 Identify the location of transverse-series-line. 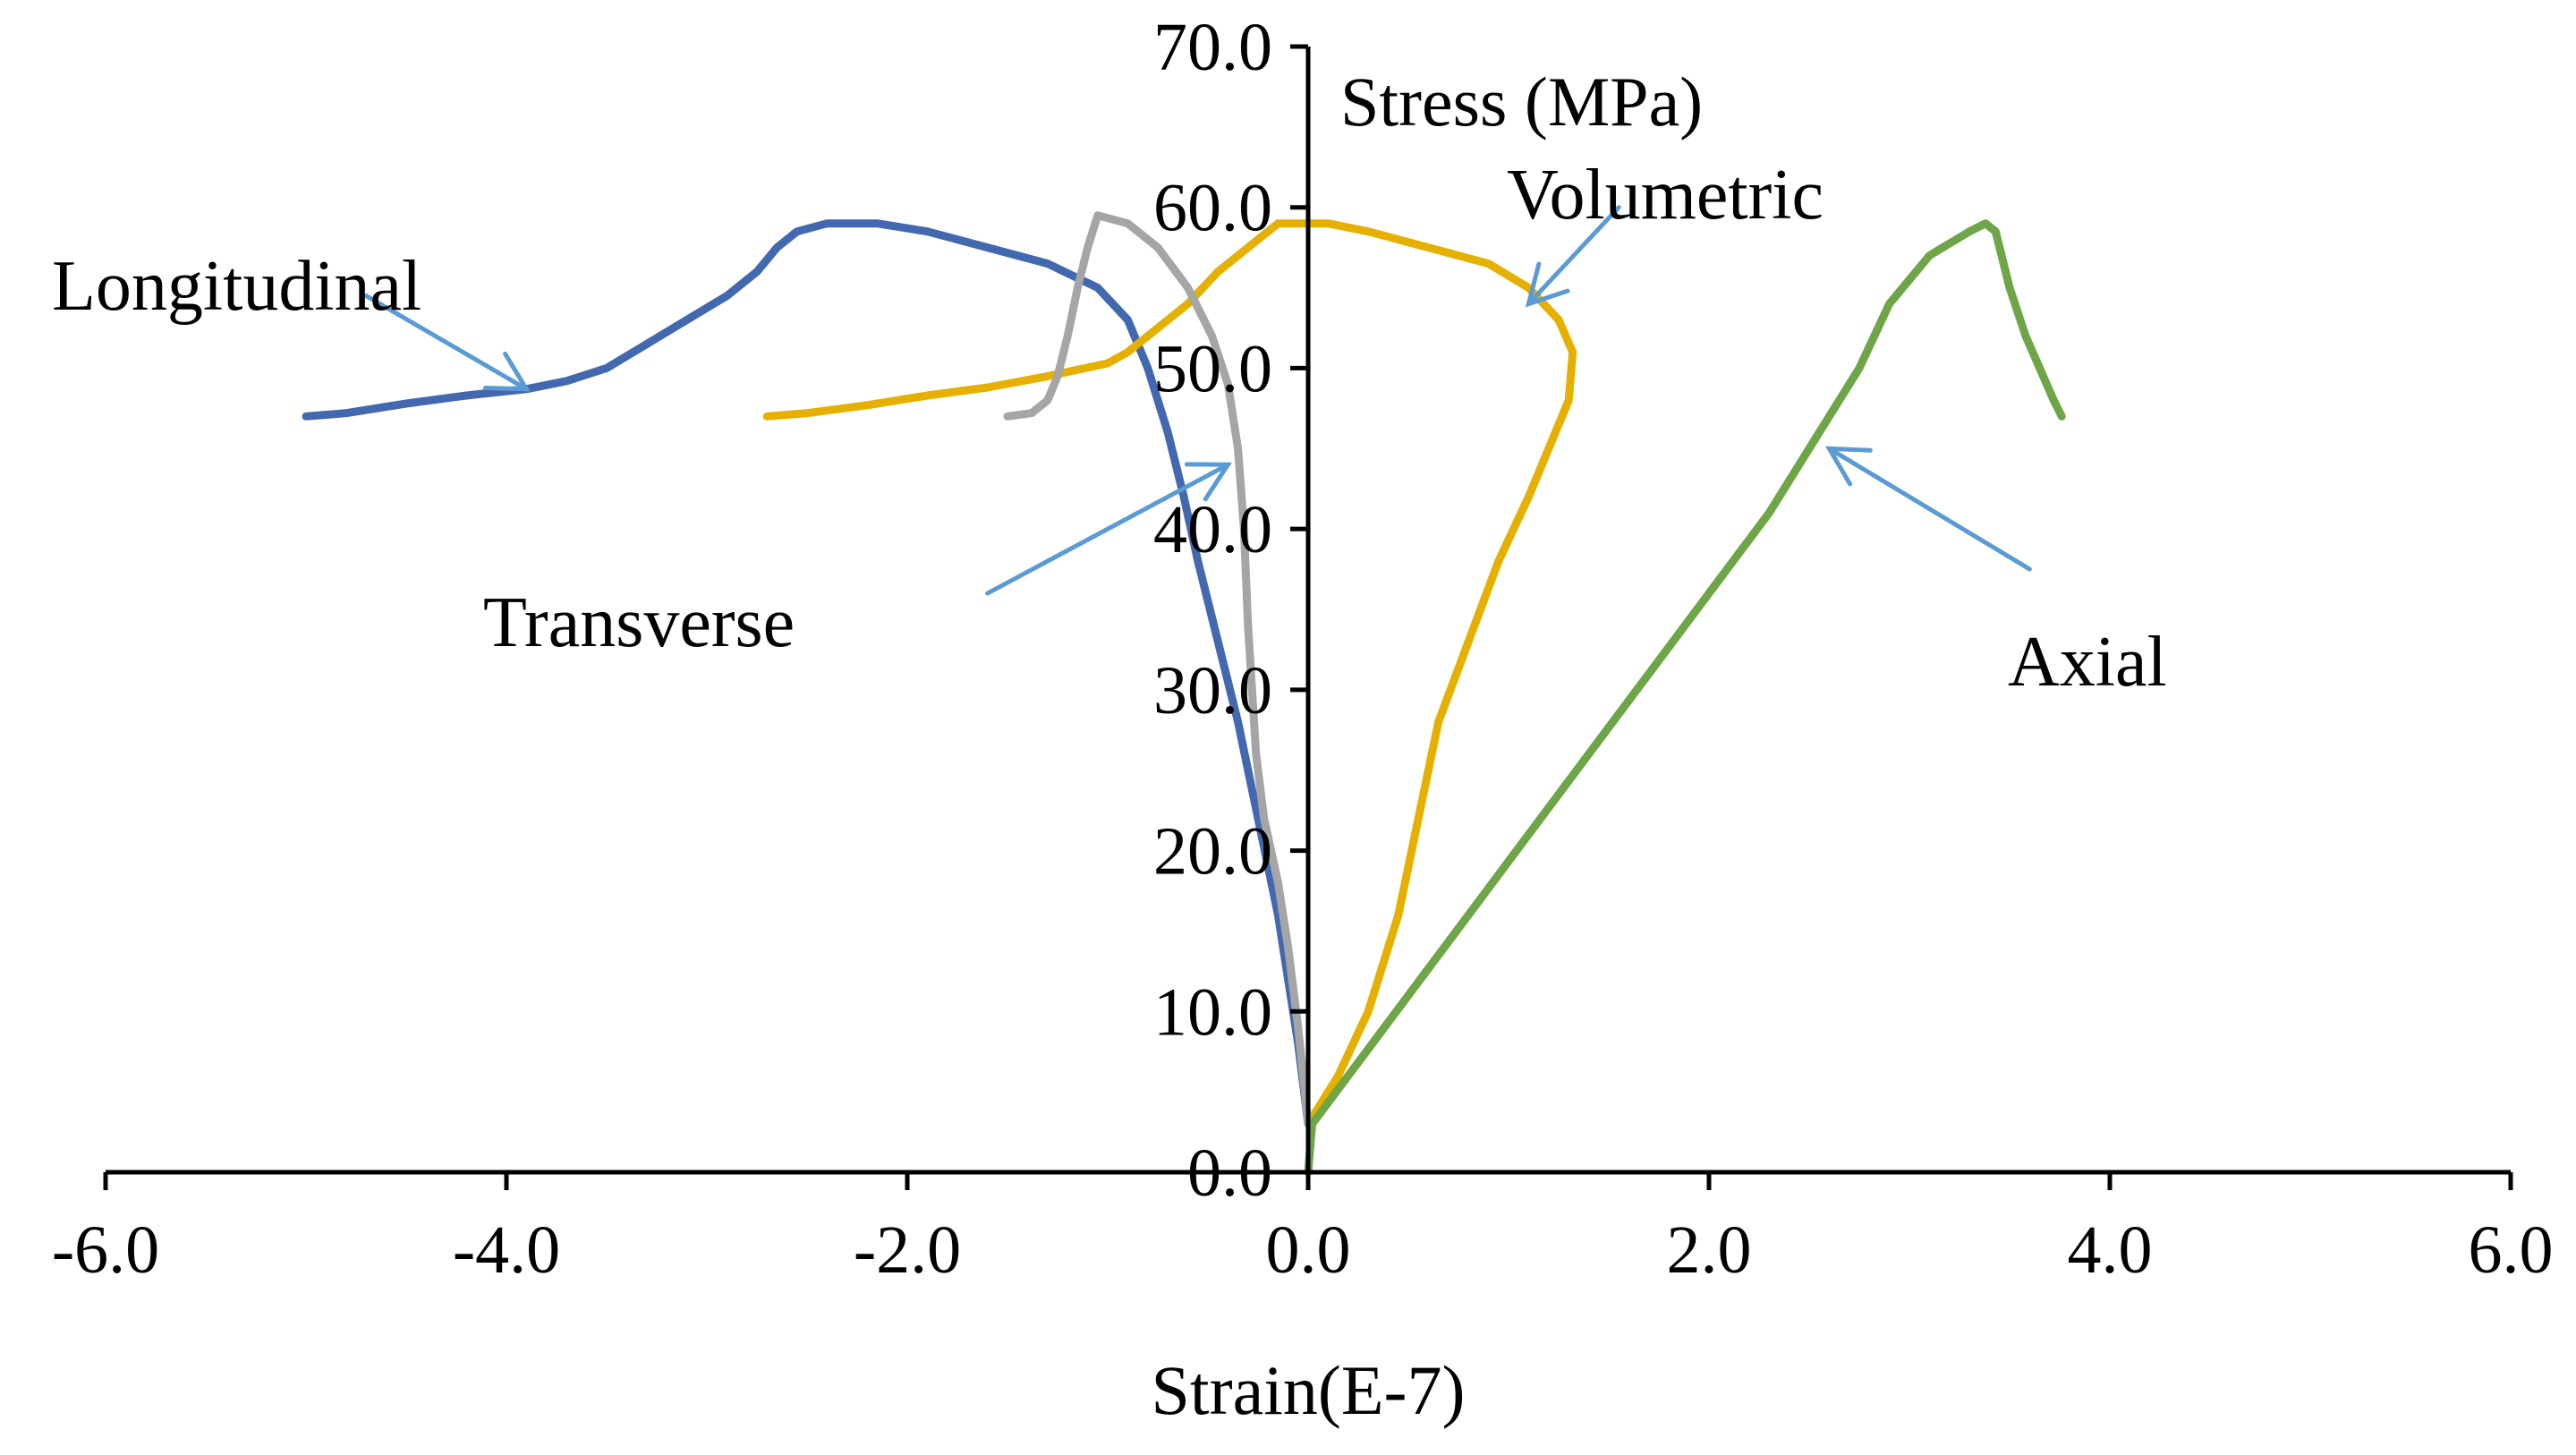
(1158, 669).